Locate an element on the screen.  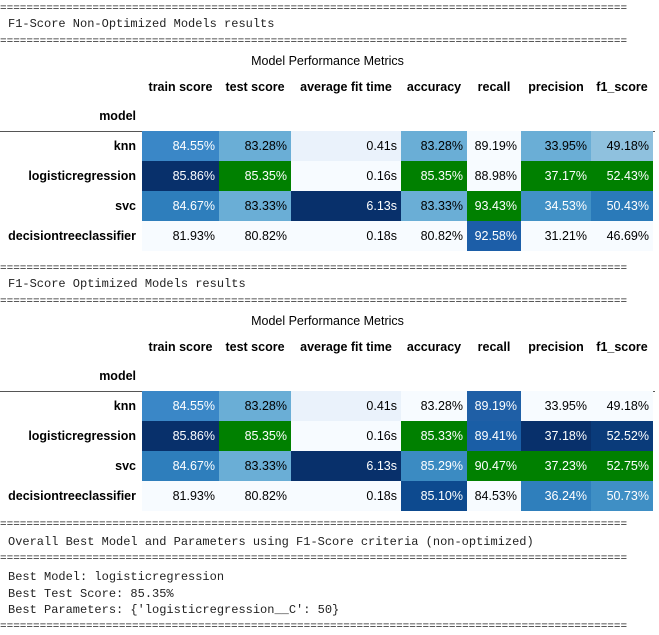
table-cell: 84.53% is located at coordinates (494, 496).